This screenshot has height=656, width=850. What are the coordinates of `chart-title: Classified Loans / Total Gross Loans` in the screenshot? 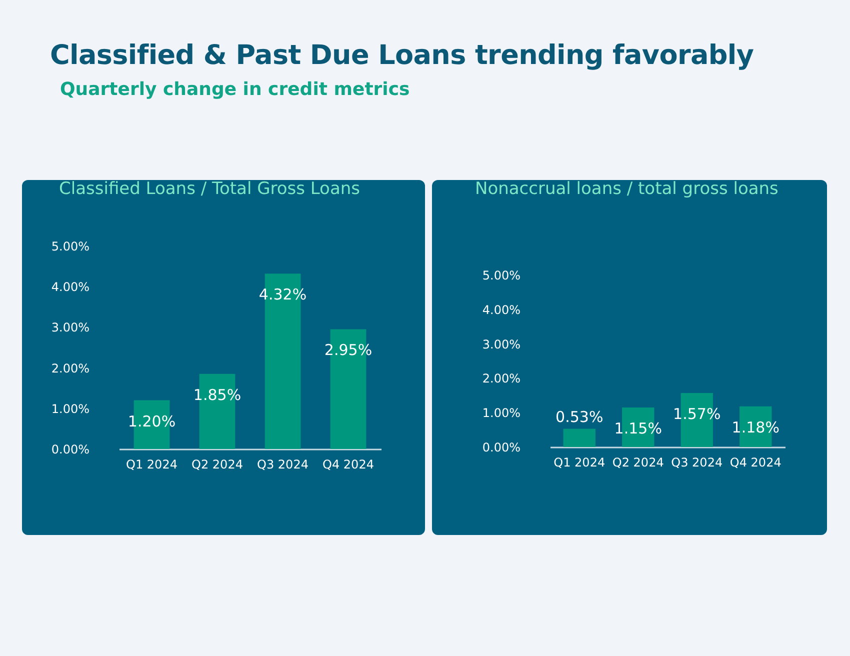 It's located at (209, 189).